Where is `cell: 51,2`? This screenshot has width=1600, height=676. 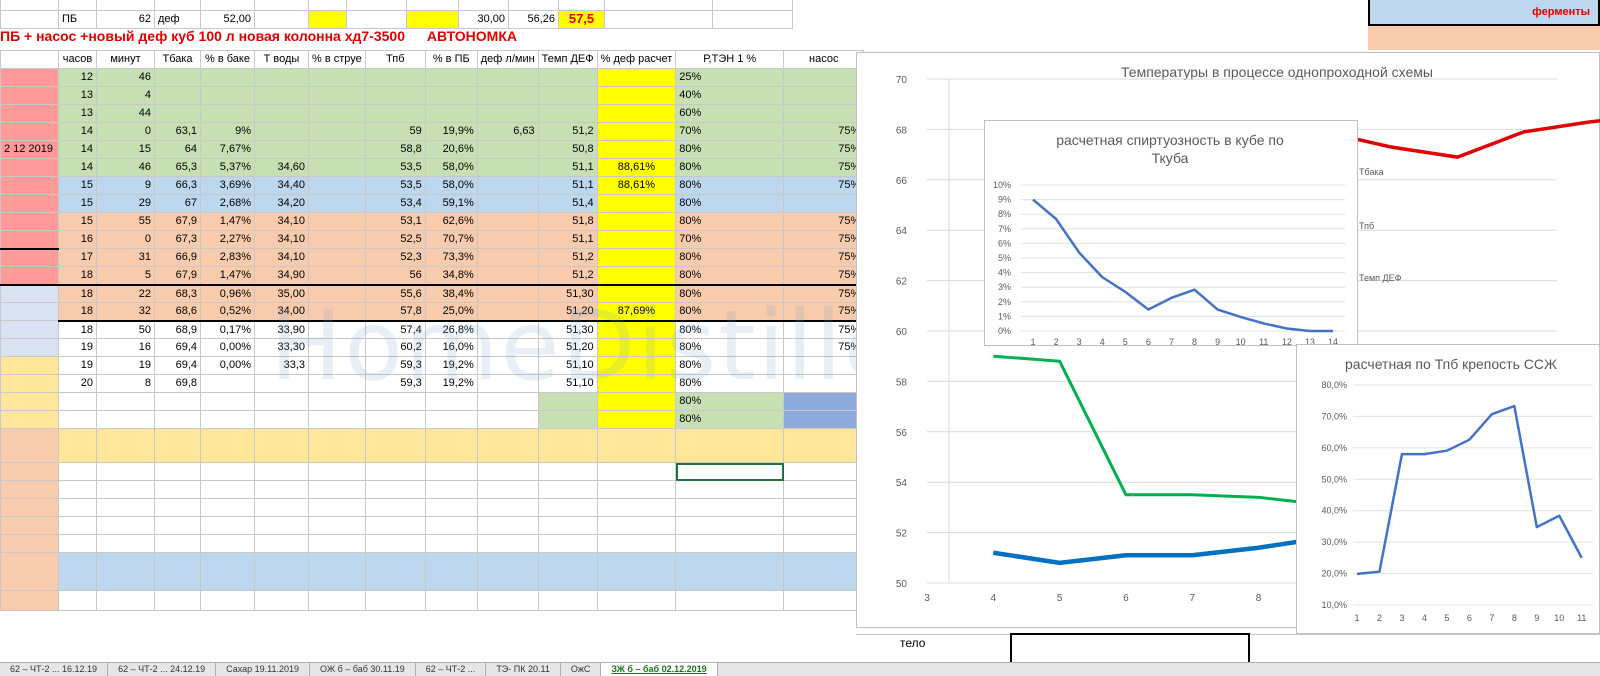 cell: 51,2 is located at coordinates (567, 276).